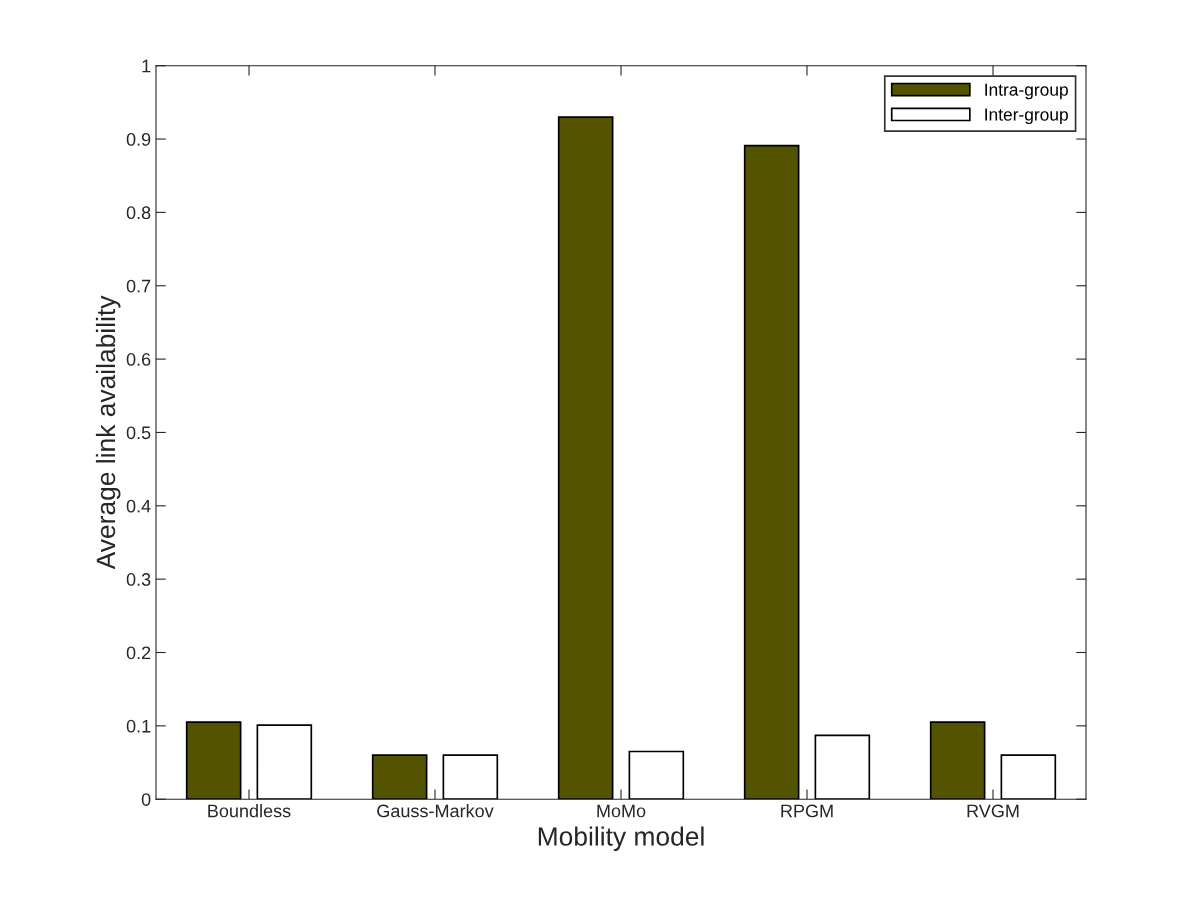 Image resolution: width=1200 pixels, height=900 pixels. What do you see at coordinates (138, 139) in the screenshot?
I see `y-tick-label: 0.9` at bounding box center [138, 139].